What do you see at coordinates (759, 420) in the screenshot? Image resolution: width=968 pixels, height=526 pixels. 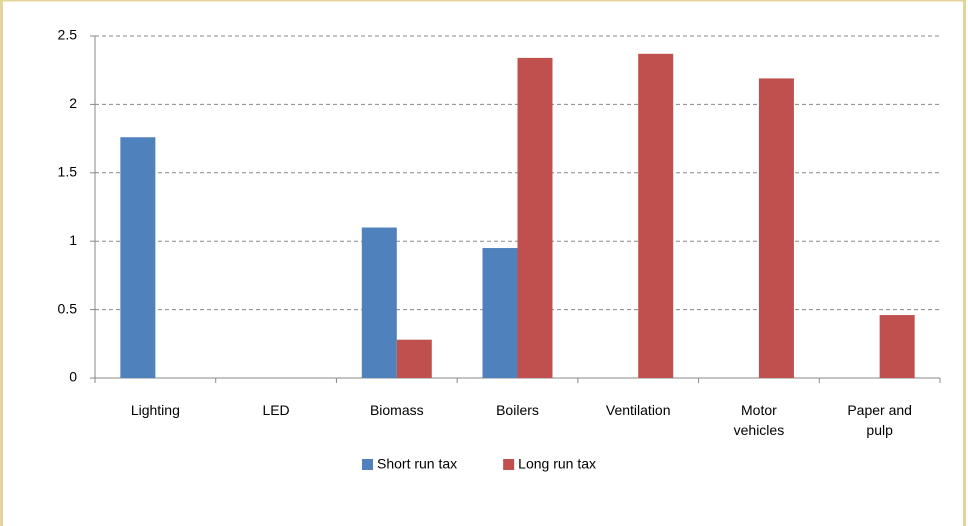 I see `x-tick-label: Motor vehicles` at bounding box center [759, 420].